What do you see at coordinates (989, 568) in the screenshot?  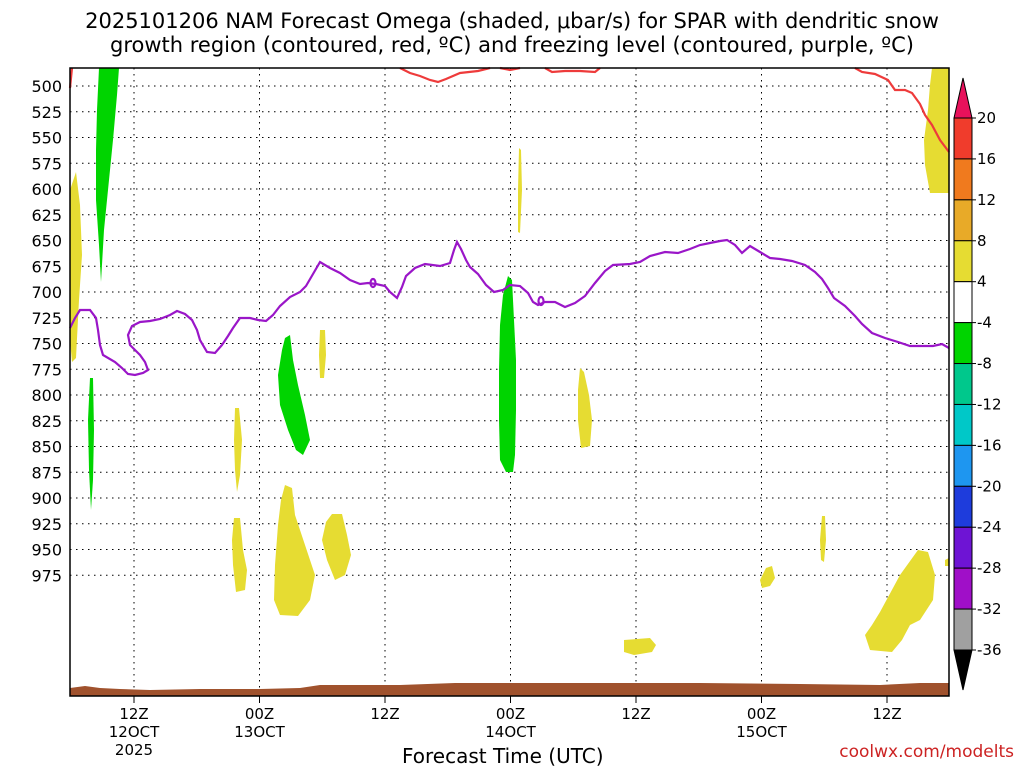 I see `colorbar-label: -28` at bounding box center [989, 568].